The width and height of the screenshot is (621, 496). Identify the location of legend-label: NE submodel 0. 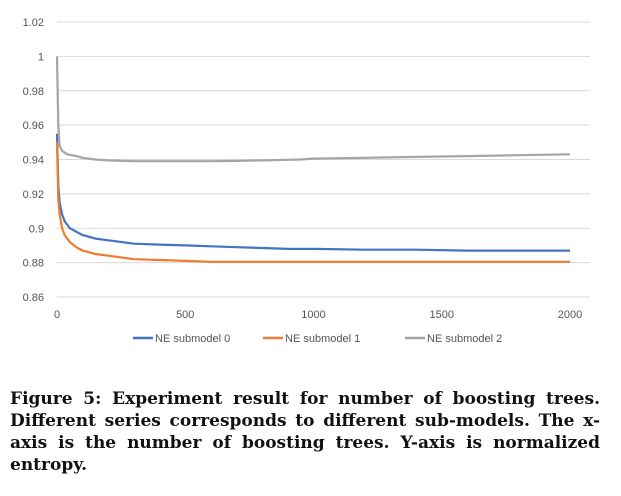
(192, 339).